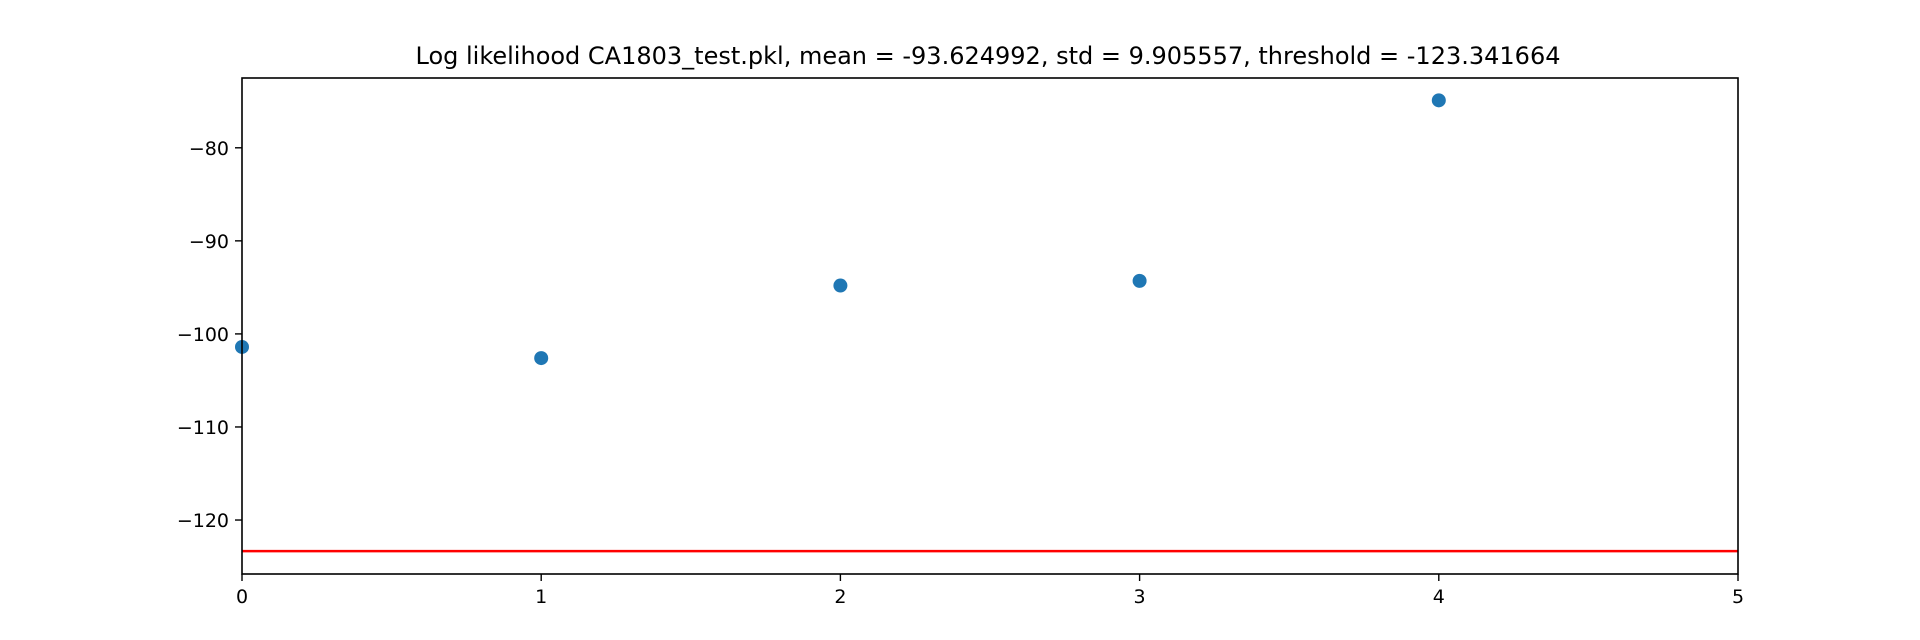 The height and width of the screenshot is (640, 1920). What do you see at coordinates (1140, 597) in the screenshot?
I see `x-tick-label: 3` at bounding box center [1140, 597].